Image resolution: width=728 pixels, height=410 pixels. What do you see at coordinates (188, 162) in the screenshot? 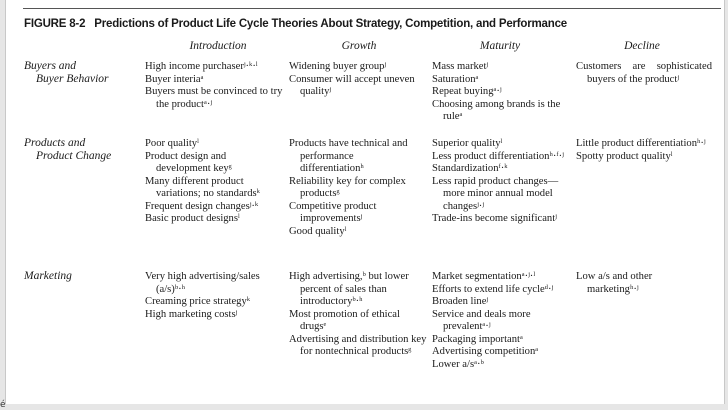
I see `cell-entry: Product design and development keyᵍ` at bounding box center [188, 162].